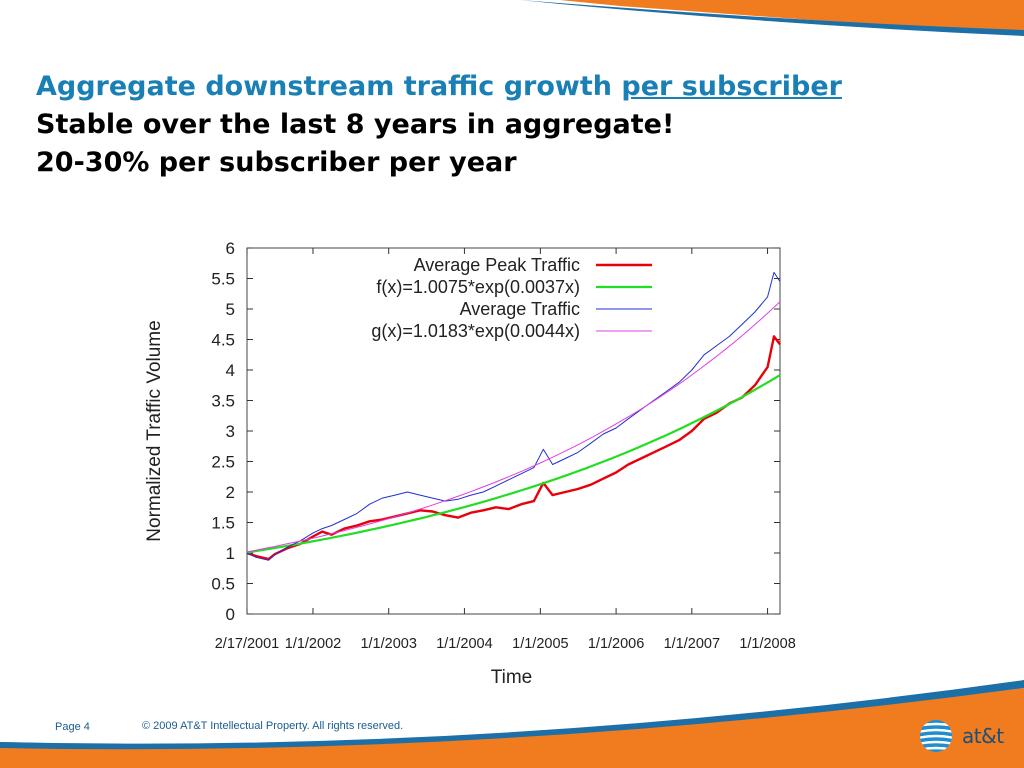  What do you see at coordinates (520, 309) in the screenshot?
I see `legend-label: Average Traffic` at bounding box center [520, 309].